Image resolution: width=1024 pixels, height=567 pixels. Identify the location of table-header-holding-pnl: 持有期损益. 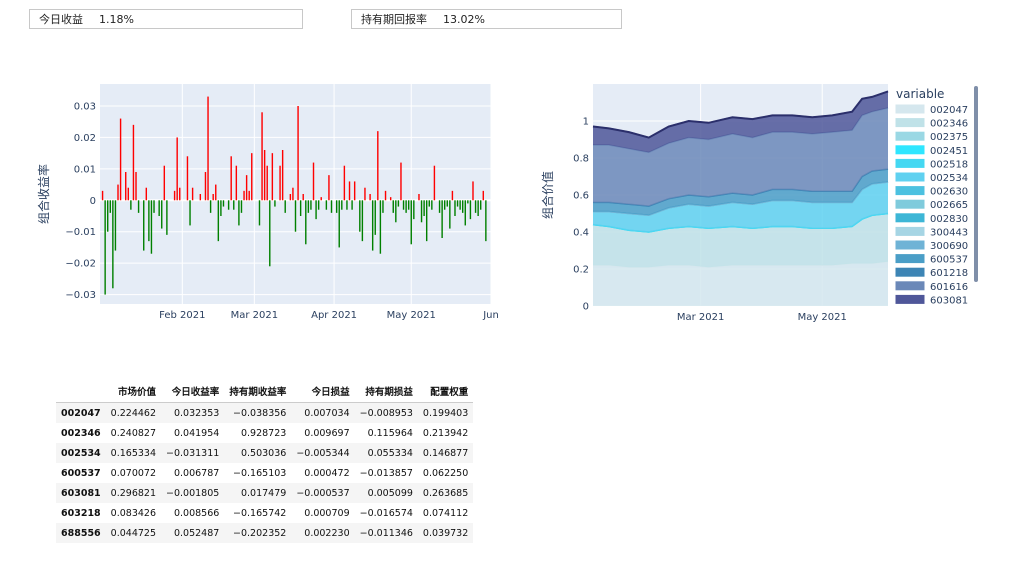
(389, 392).